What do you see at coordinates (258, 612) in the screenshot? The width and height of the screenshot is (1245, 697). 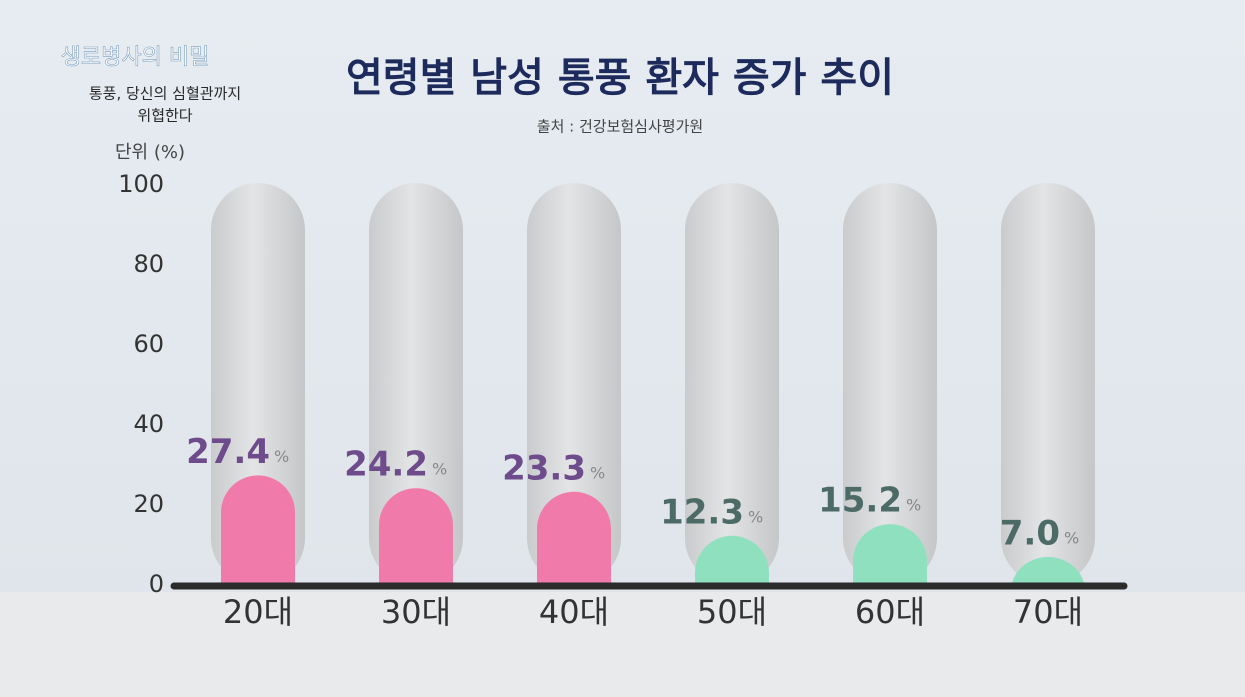 I see `x-tick-label: 20대` at bounding box center [258, 612].